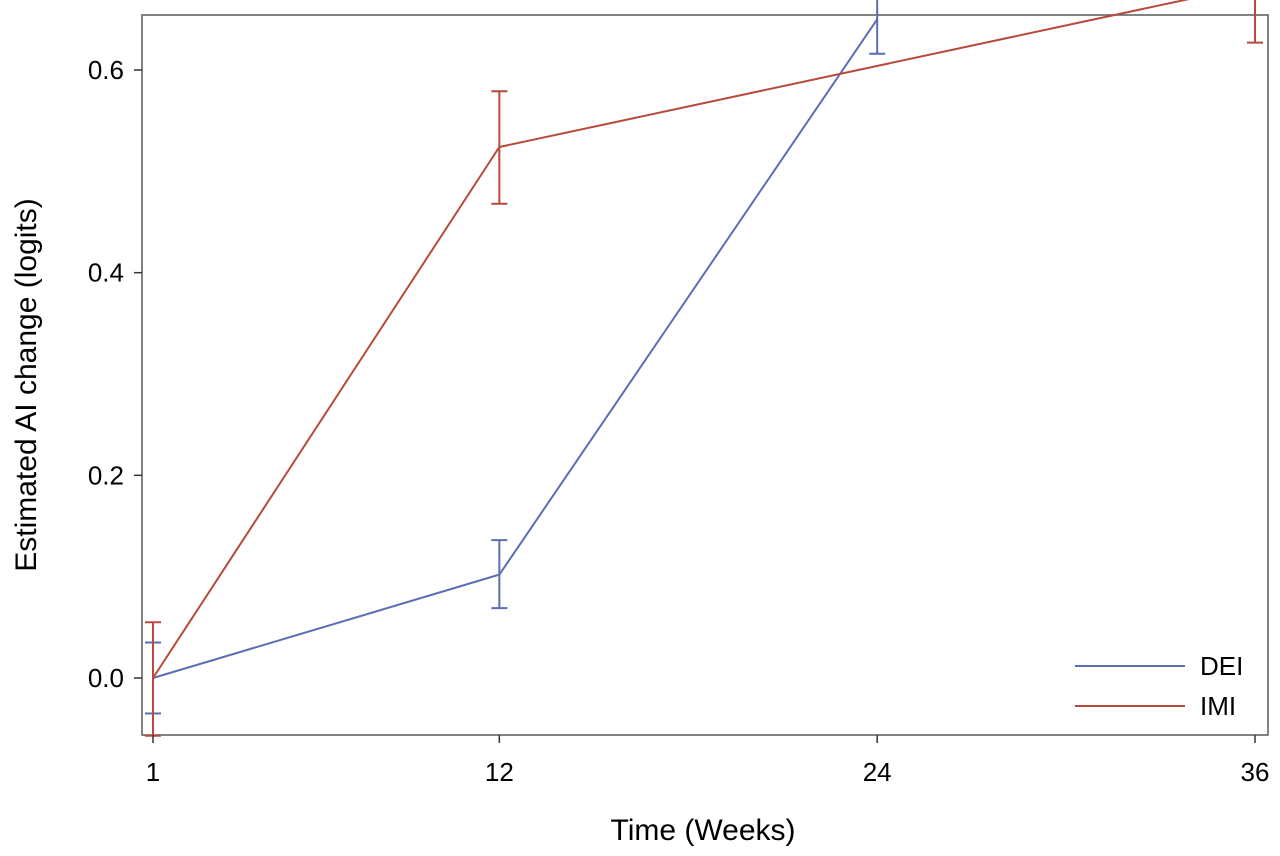  I want to click on y-tick-label: 0.6, so click(106, 70).